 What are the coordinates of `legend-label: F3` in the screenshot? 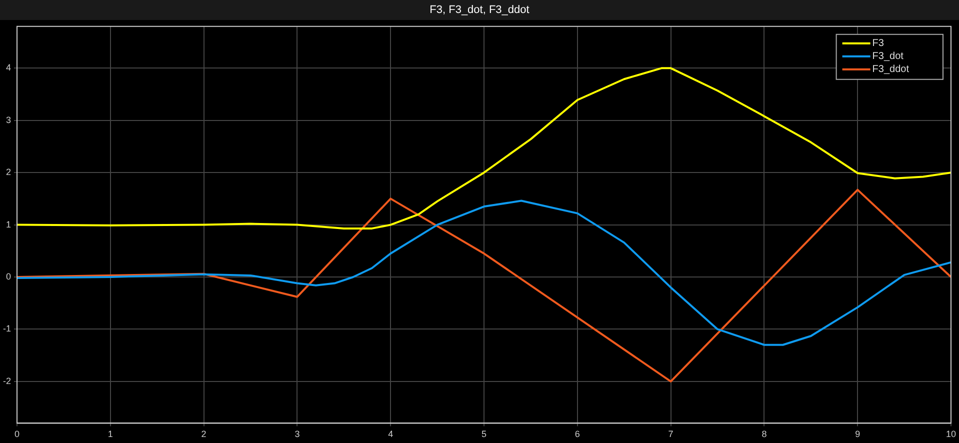 It's located at (878, 44).